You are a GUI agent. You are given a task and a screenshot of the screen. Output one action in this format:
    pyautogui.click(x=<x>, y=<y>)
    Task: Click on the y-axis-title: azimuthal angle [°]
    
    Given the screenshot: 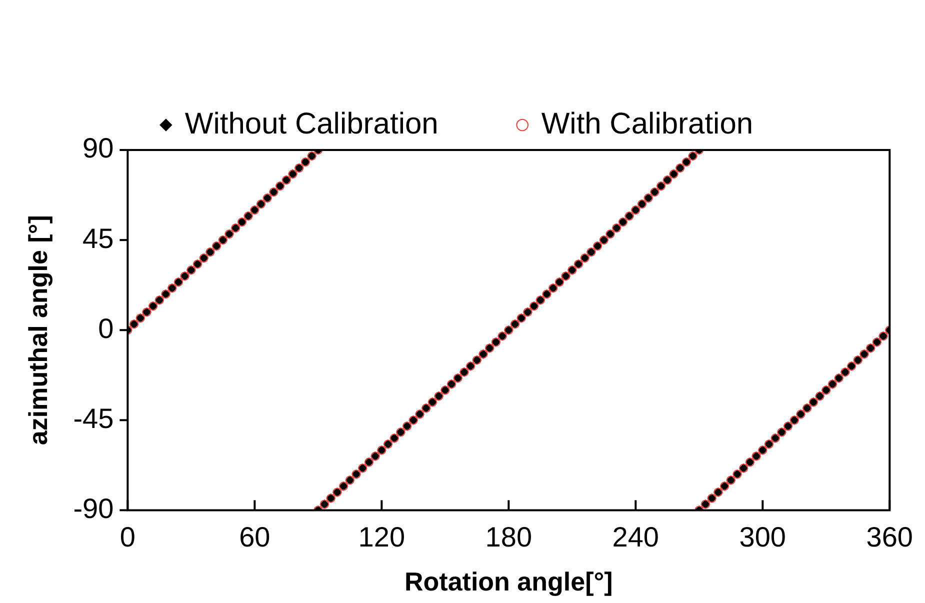 What is the action you would take?
    pyautogui.click(x=37, y=330)
    